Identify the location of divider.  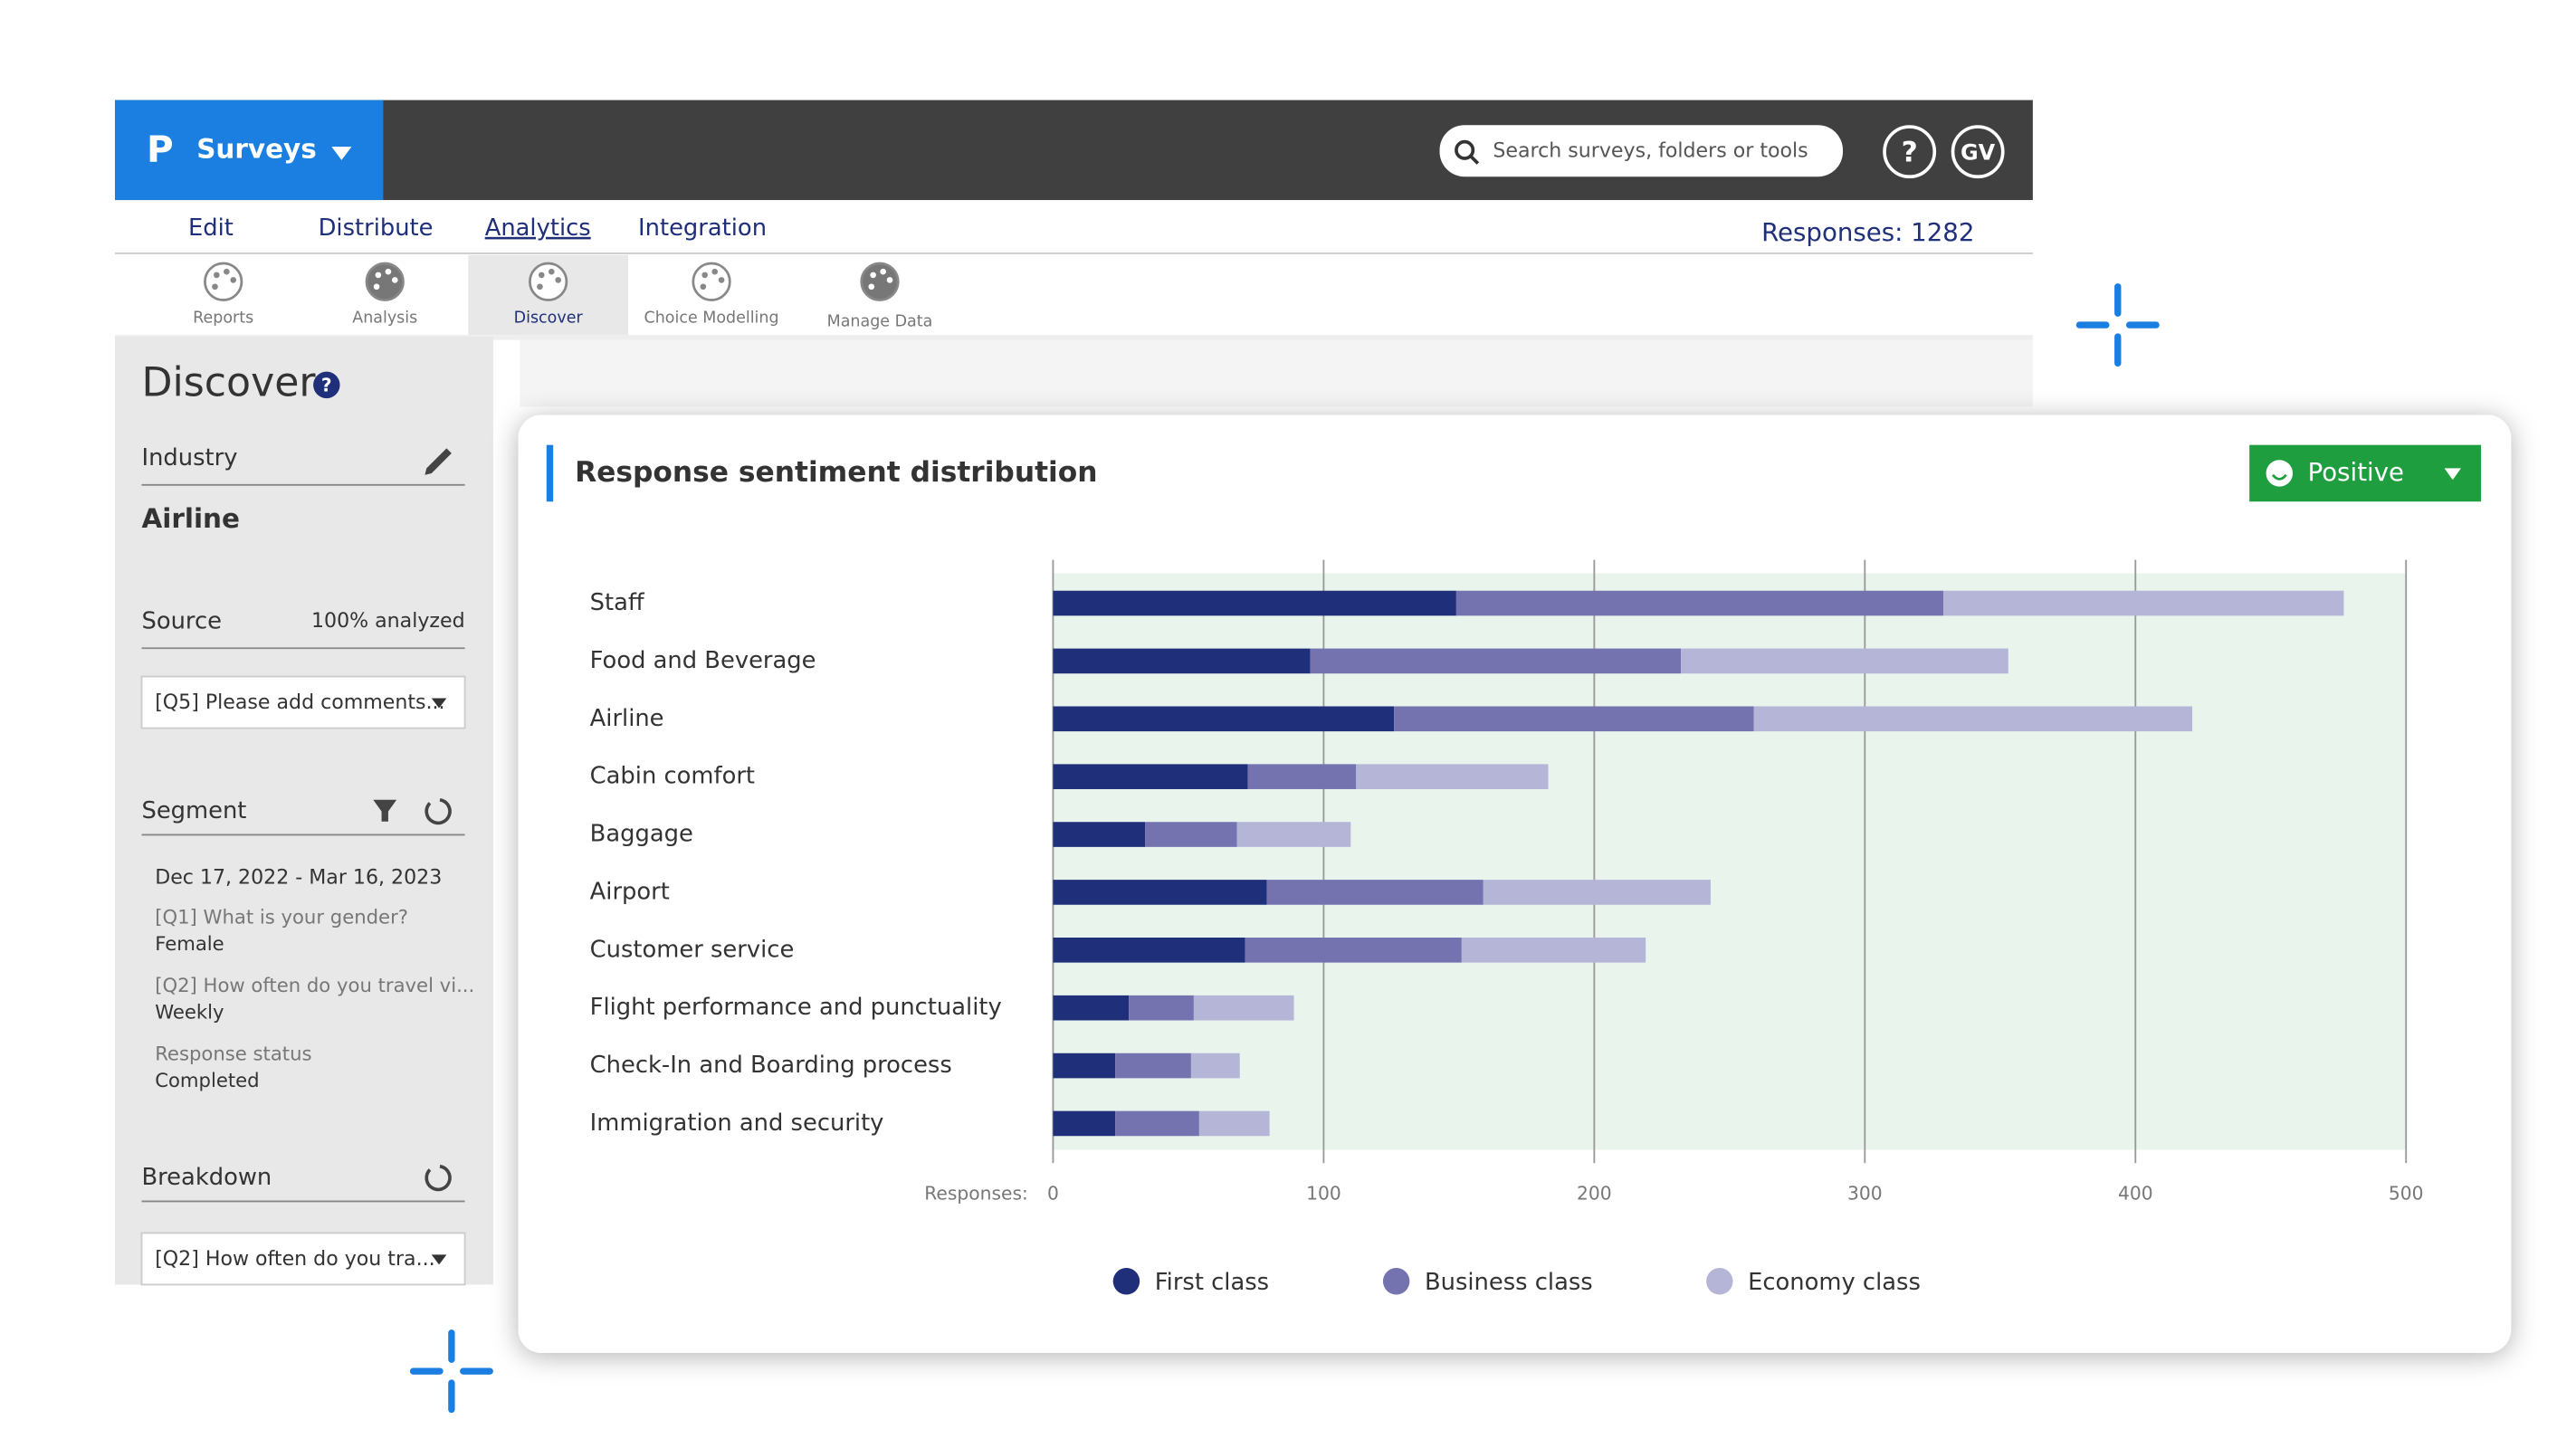
(1074, 338).